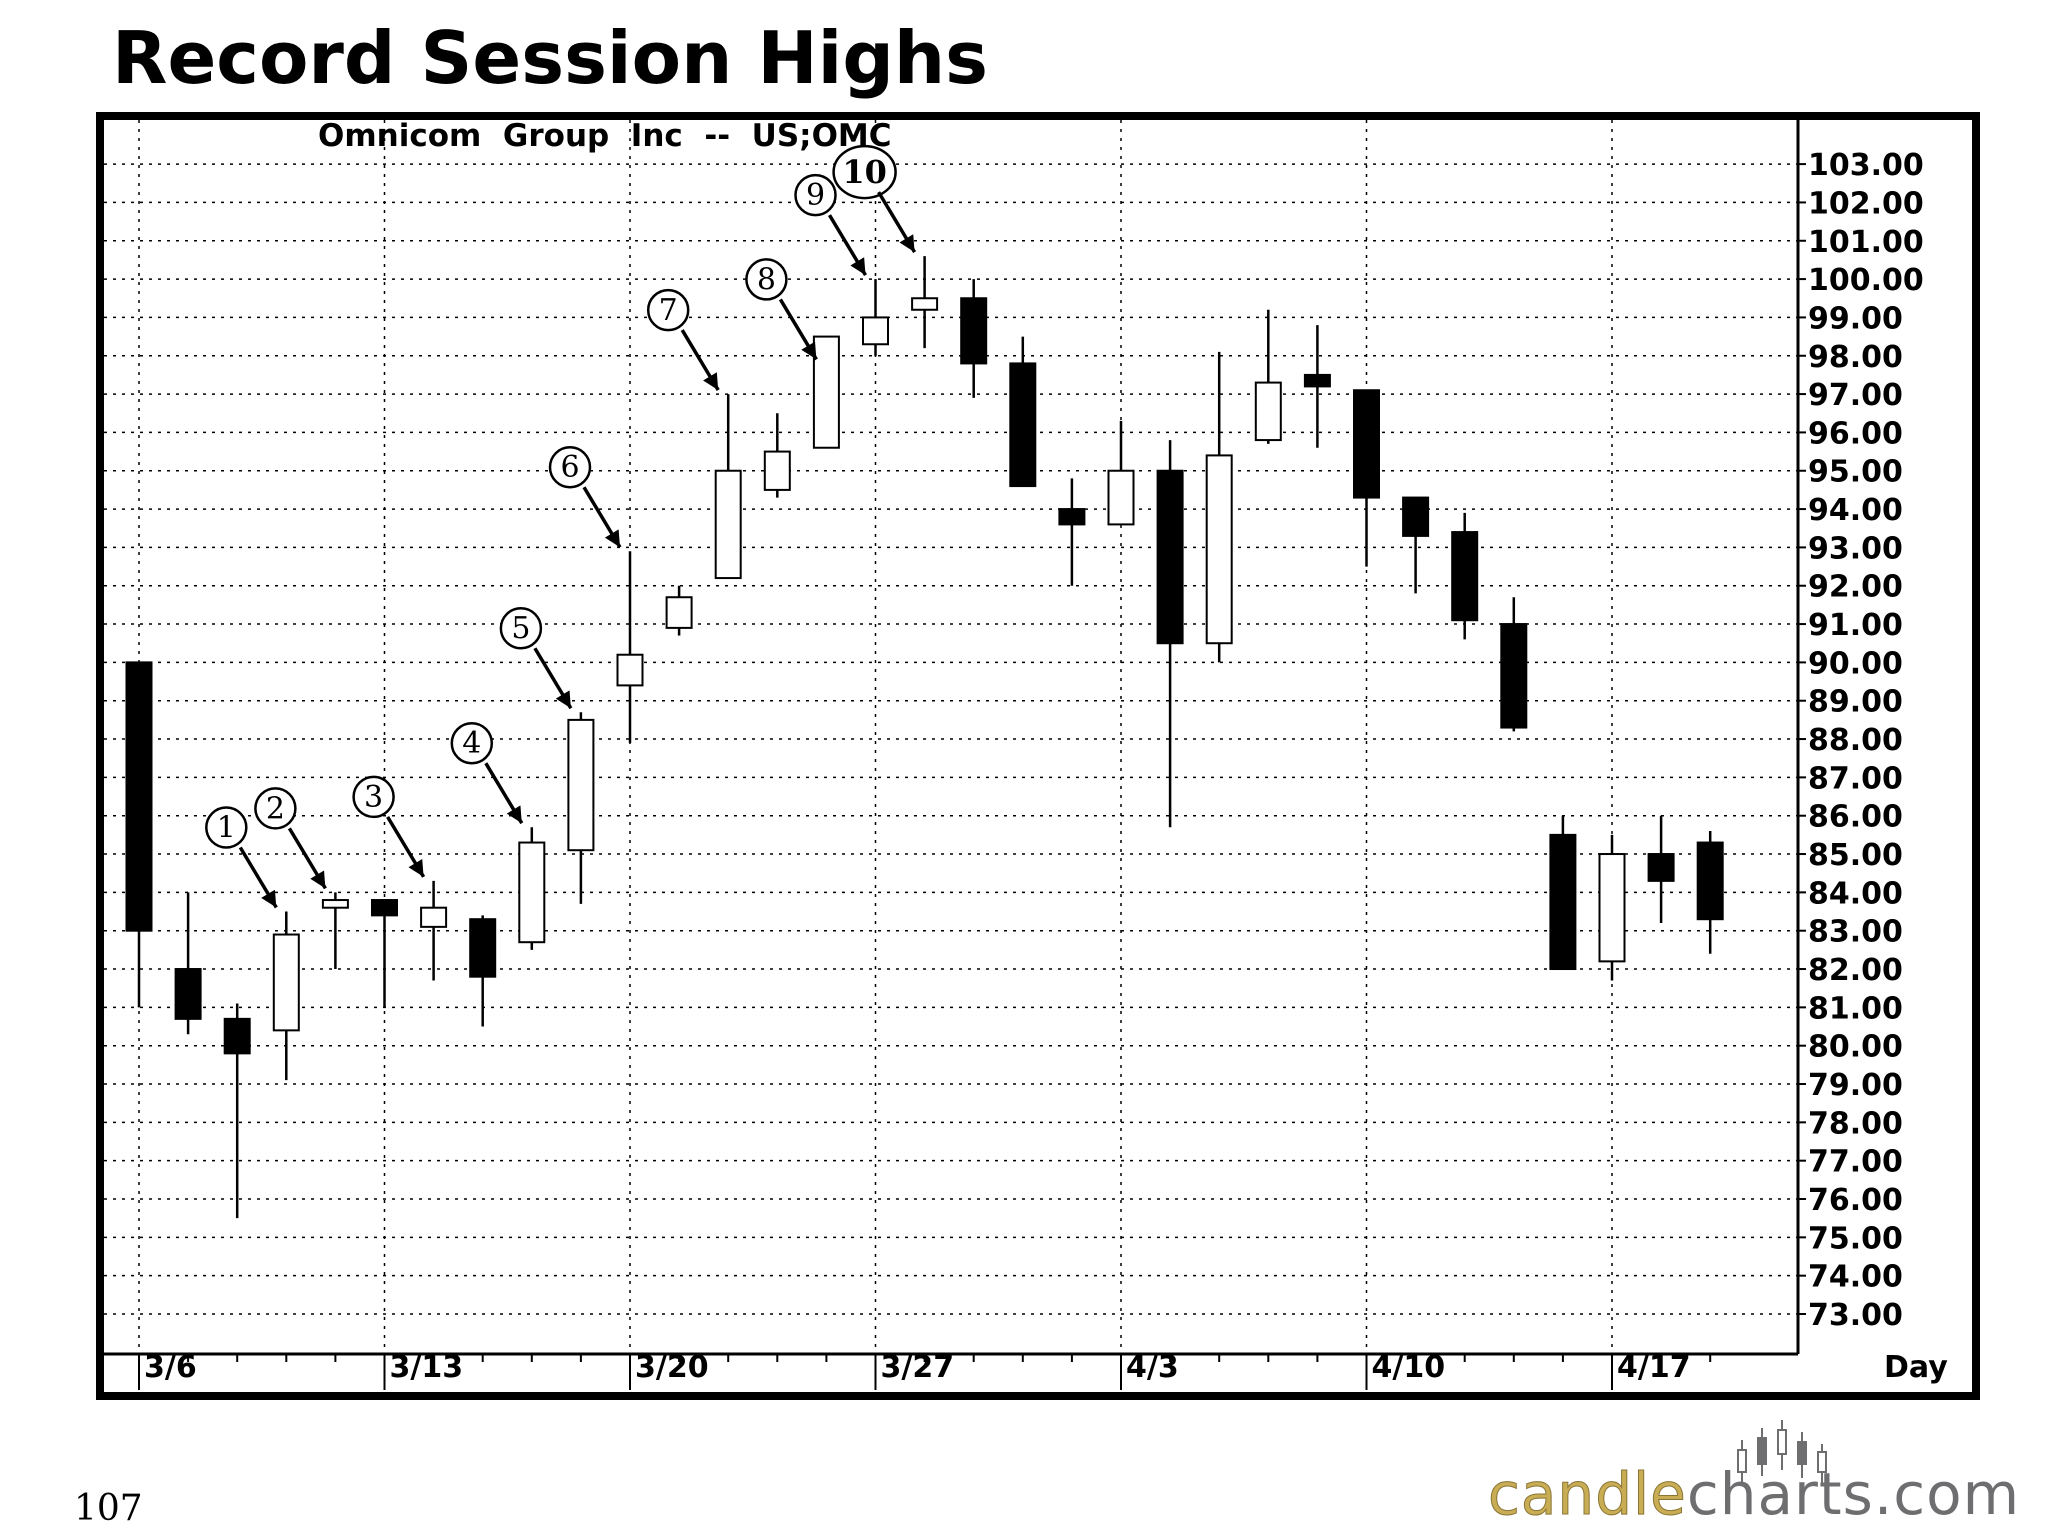 This screenshot has width=2048, height=1536. What do you see at coordinates (1866, 203) in the screenshot?
I see `y-tick-label: 102.00` at bounding box center [1866, 203].